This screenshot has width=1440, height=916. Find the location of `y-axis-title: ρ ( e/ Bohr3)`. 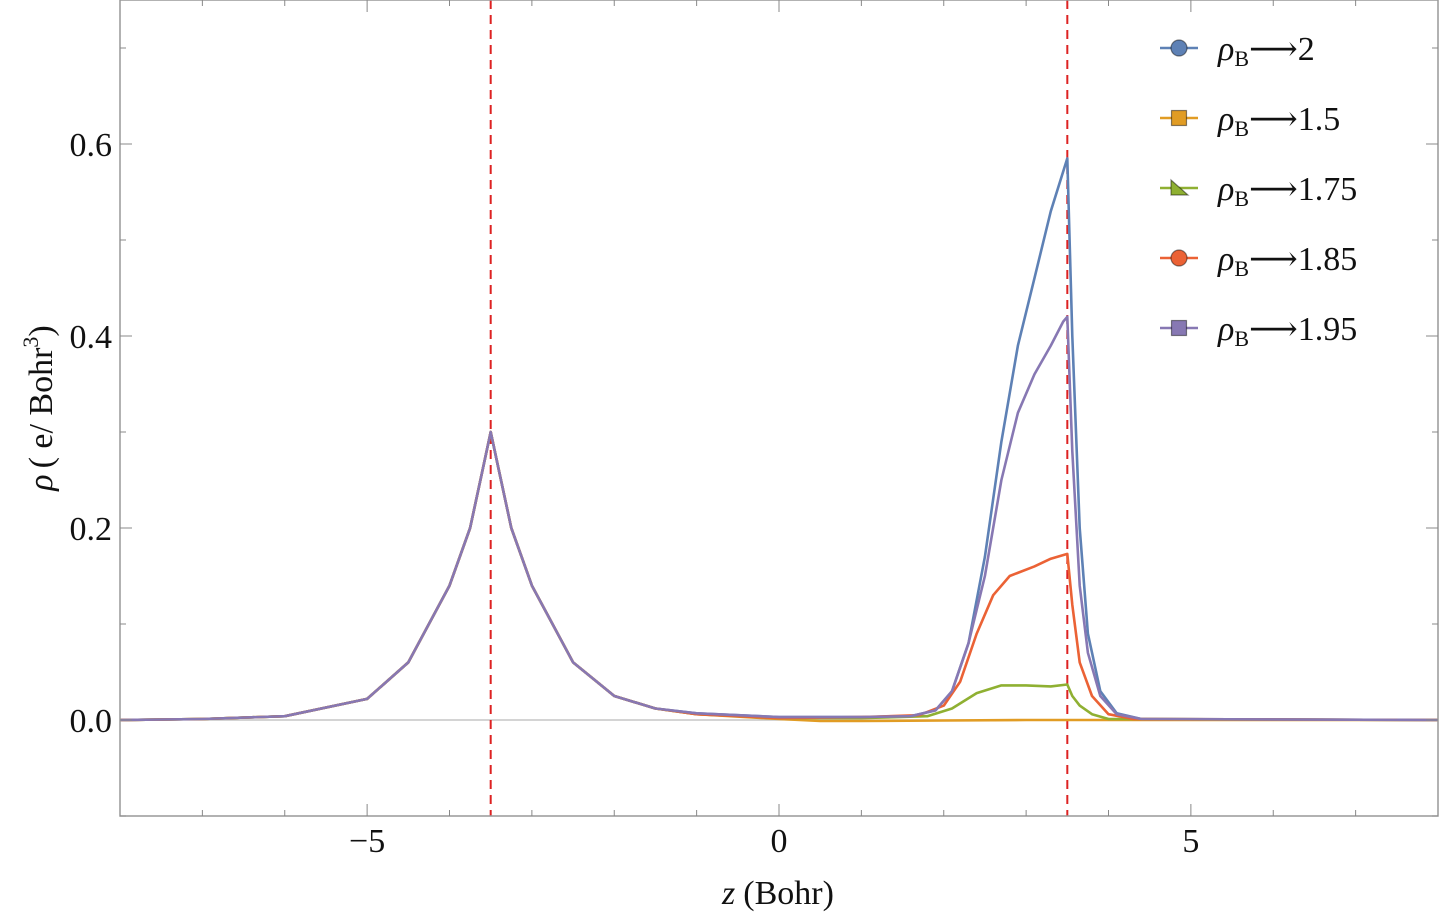

y-axis-title: ρ ( e/ Bohr3) is located at coordinates (39, 408).